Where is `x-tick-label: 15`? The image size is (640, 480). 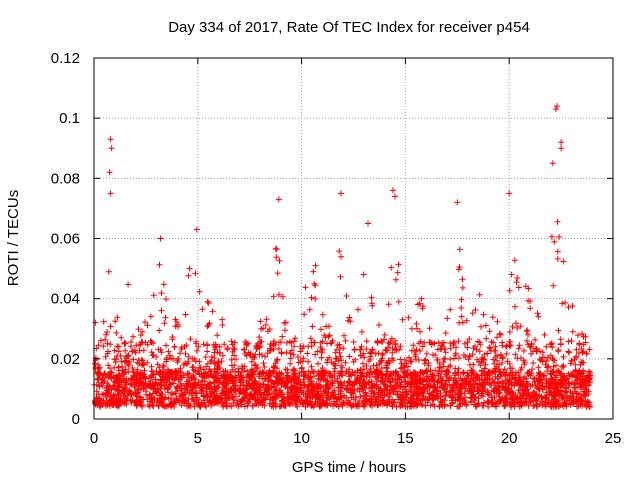 x-tick-label: 15 is located at coordinates (405, 438).